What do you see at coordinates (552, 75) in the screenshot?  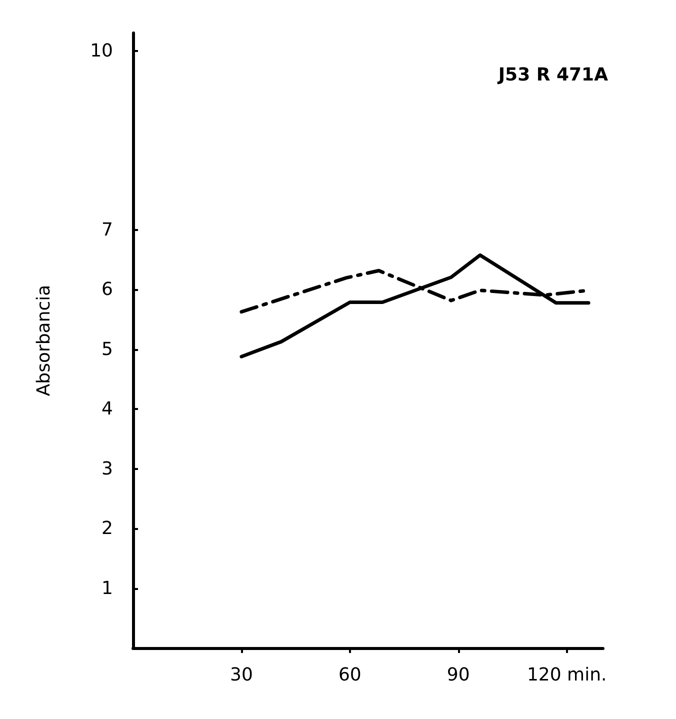 I see `annotation: J53 R 471A` at bounding box center [552, 75].